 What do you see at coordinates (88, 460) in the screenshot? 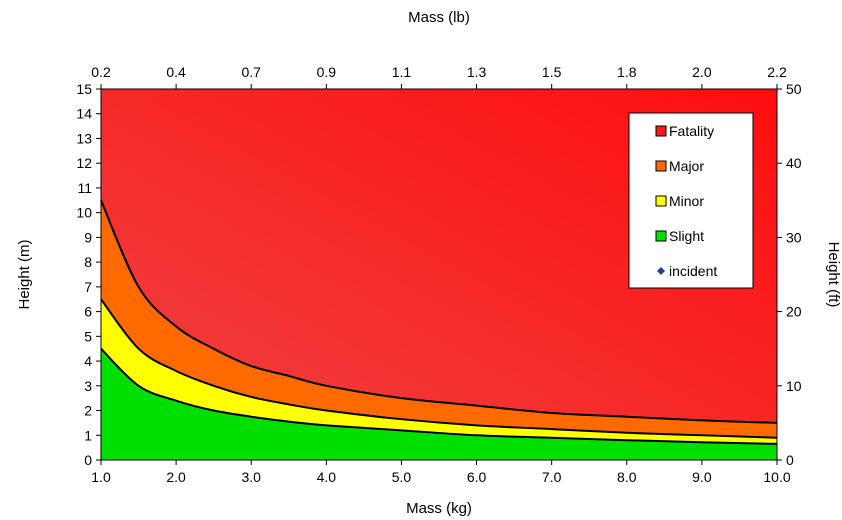
I see `left-tick-label: 0` at bounding box center [88, 460].